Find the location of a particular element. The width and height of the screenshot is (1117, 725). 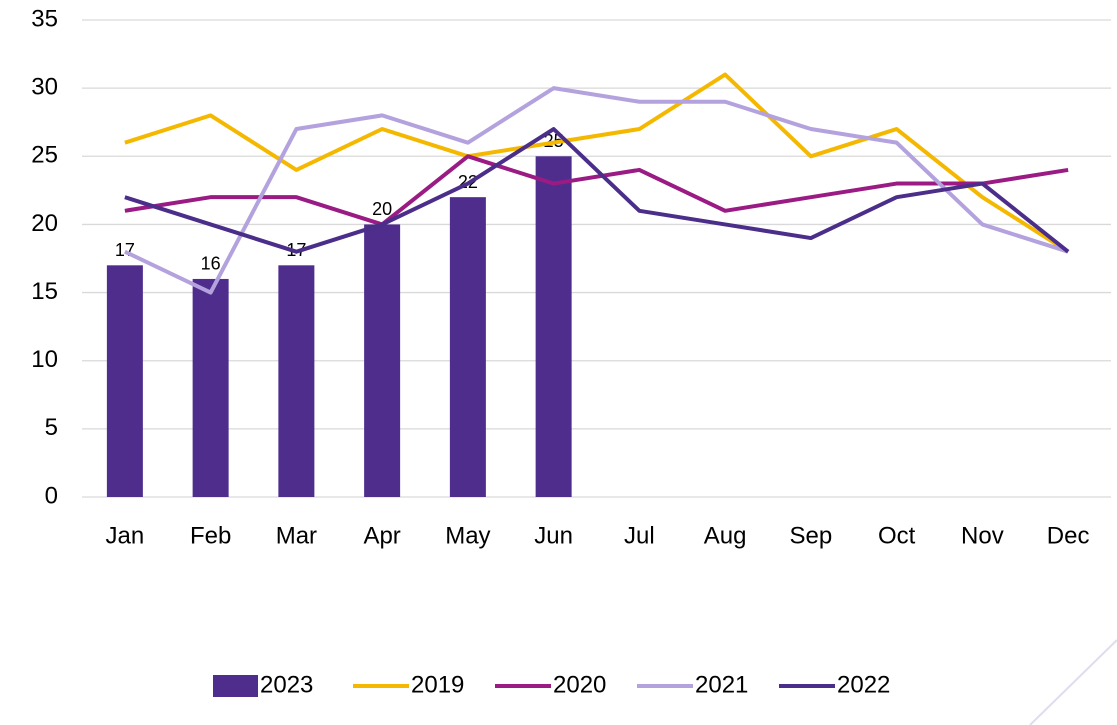

x-tick-label: Jul is located at coordinates (639, 535).